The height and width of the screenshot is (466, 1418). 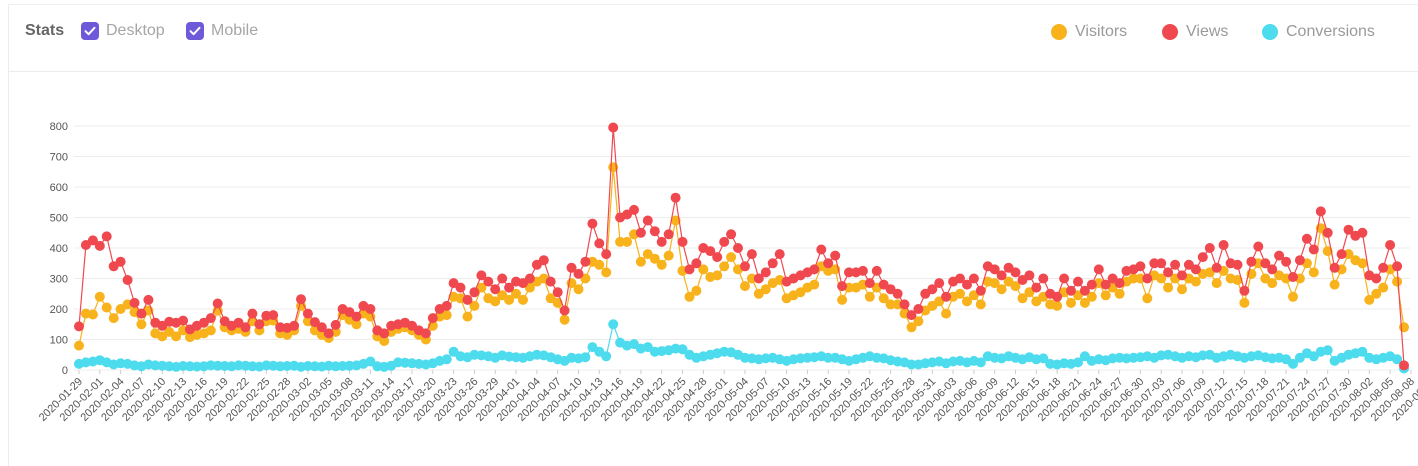 I want to click on views-dot-icon, so click(x=1170, y=32).